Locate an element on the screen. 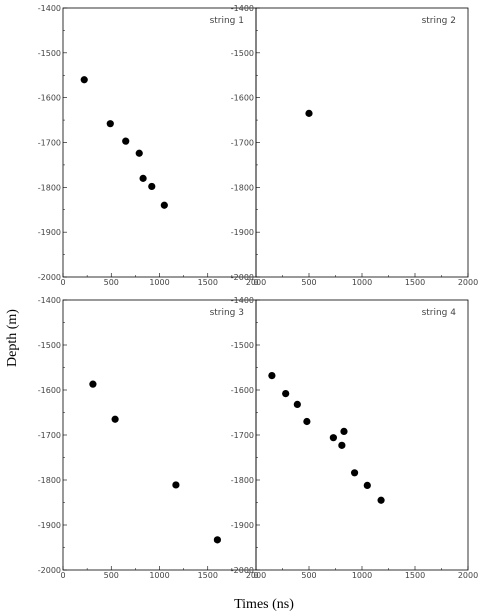 This screenshot has width=485, height=616. panel-label: string 3 is located at coordinates (227, 313).